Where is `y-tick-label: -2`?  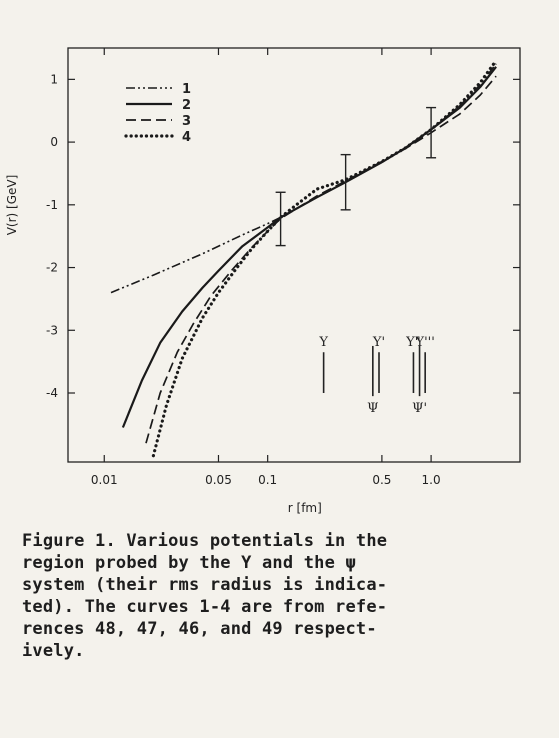
y-tick-label: -2 is located at coordinates (52, 268).